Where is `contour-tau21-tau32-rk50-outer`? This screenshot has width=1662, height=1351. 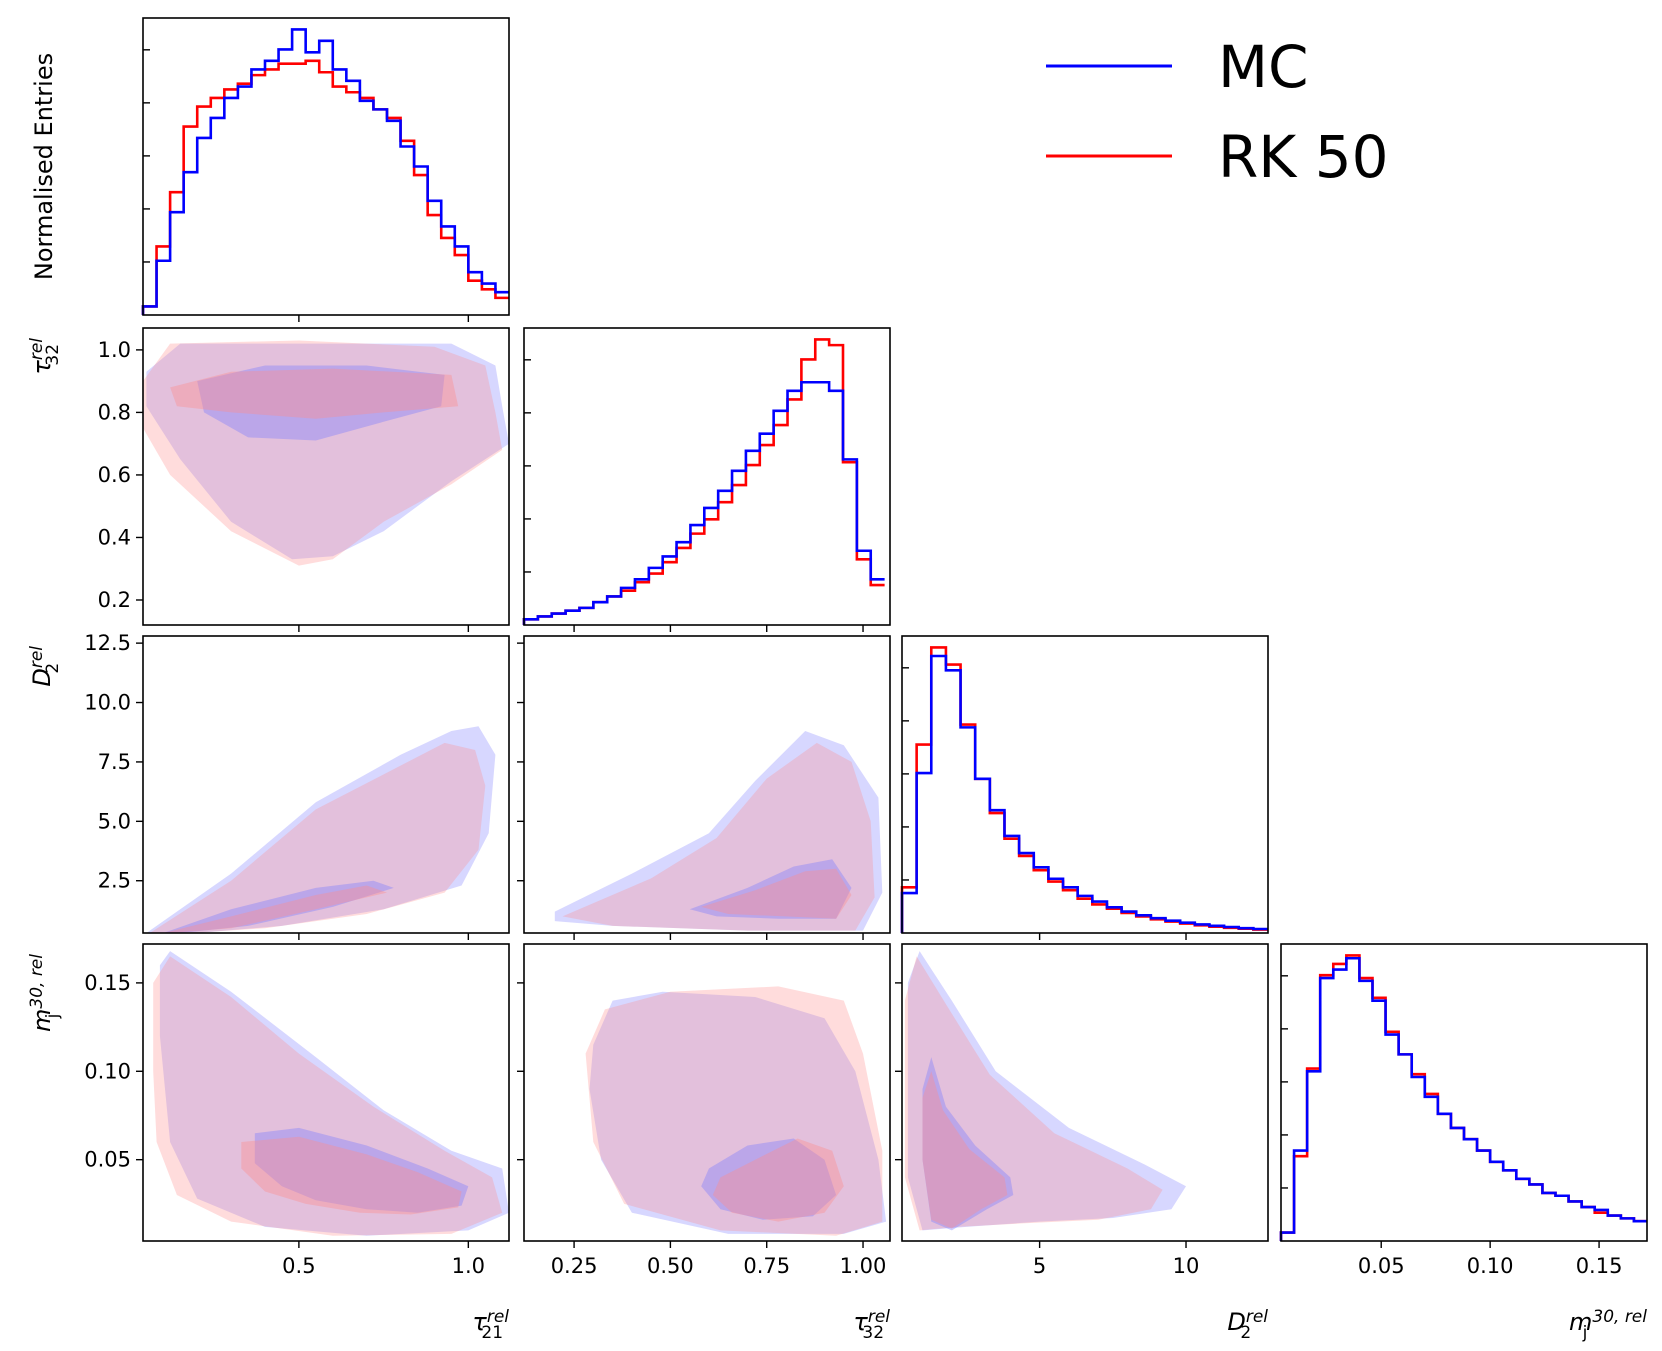 contour-tau21-tau32-rk50-outer is located at coordinates (323, 453).